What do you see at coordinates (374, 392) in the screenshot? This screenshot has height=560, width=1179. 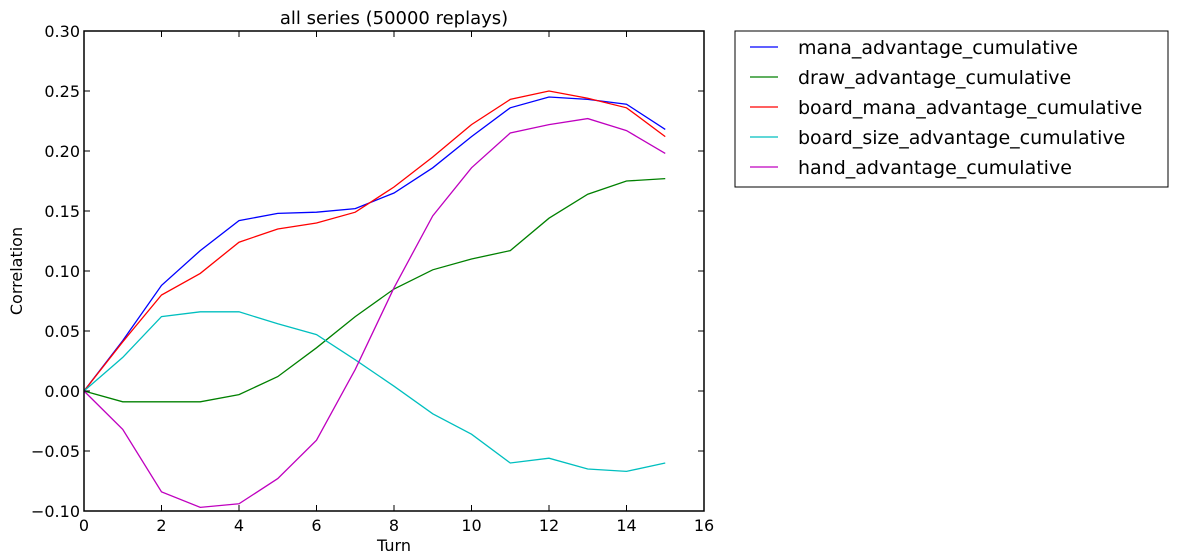 I see `series-line-board-size-advantage-cumulative` at bounding box center [374, 392].